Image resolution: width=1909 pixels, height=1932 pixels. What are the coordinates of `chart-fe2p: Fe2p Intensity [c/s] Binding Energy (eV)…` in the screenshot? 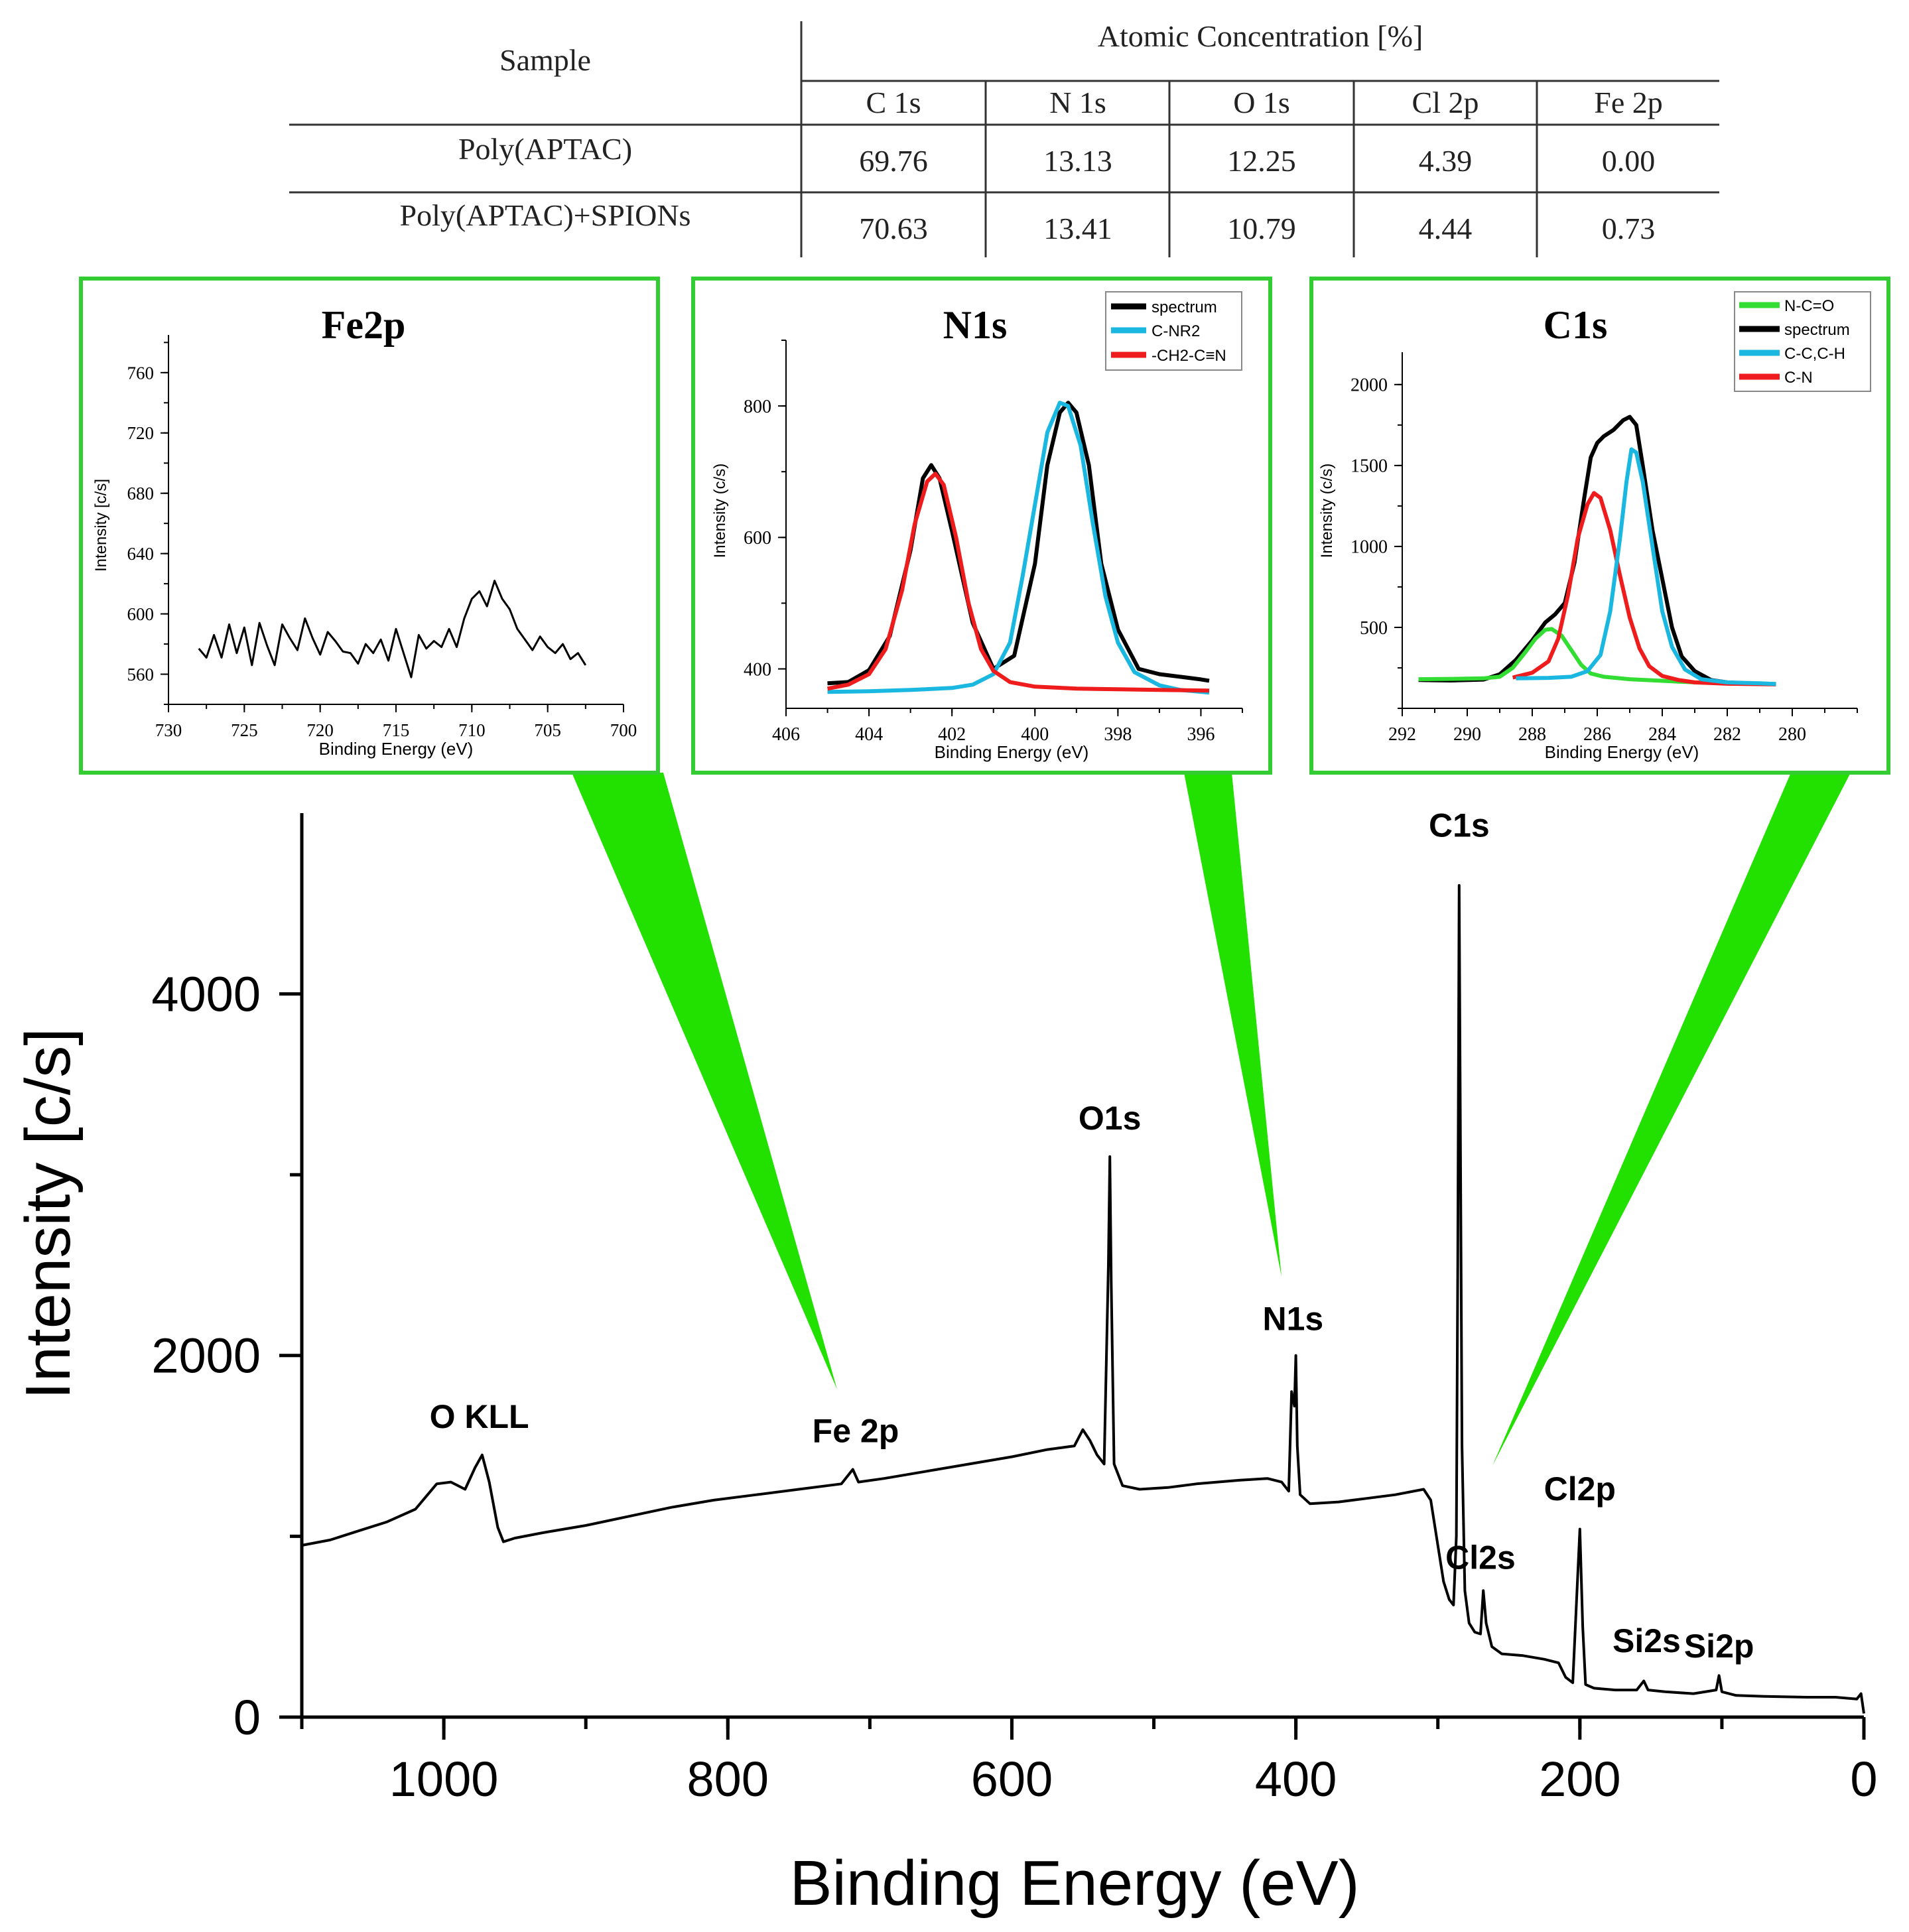 It's located at (364, 531).